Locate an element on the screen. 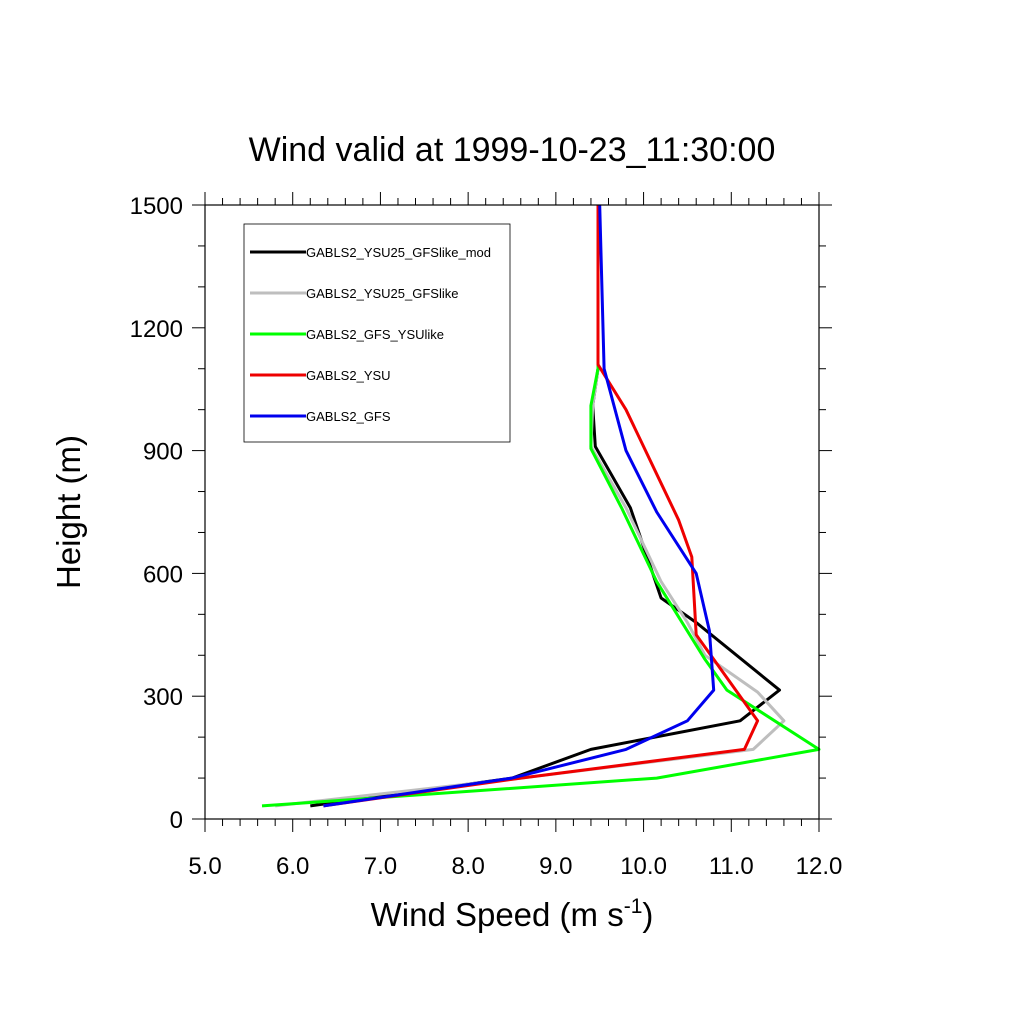 Image resolution: width=1024 pixels, height=1024 pixels. legend-label: GABLS2_YSU25_GFSlike_mod is located at coordinates (398, 252).